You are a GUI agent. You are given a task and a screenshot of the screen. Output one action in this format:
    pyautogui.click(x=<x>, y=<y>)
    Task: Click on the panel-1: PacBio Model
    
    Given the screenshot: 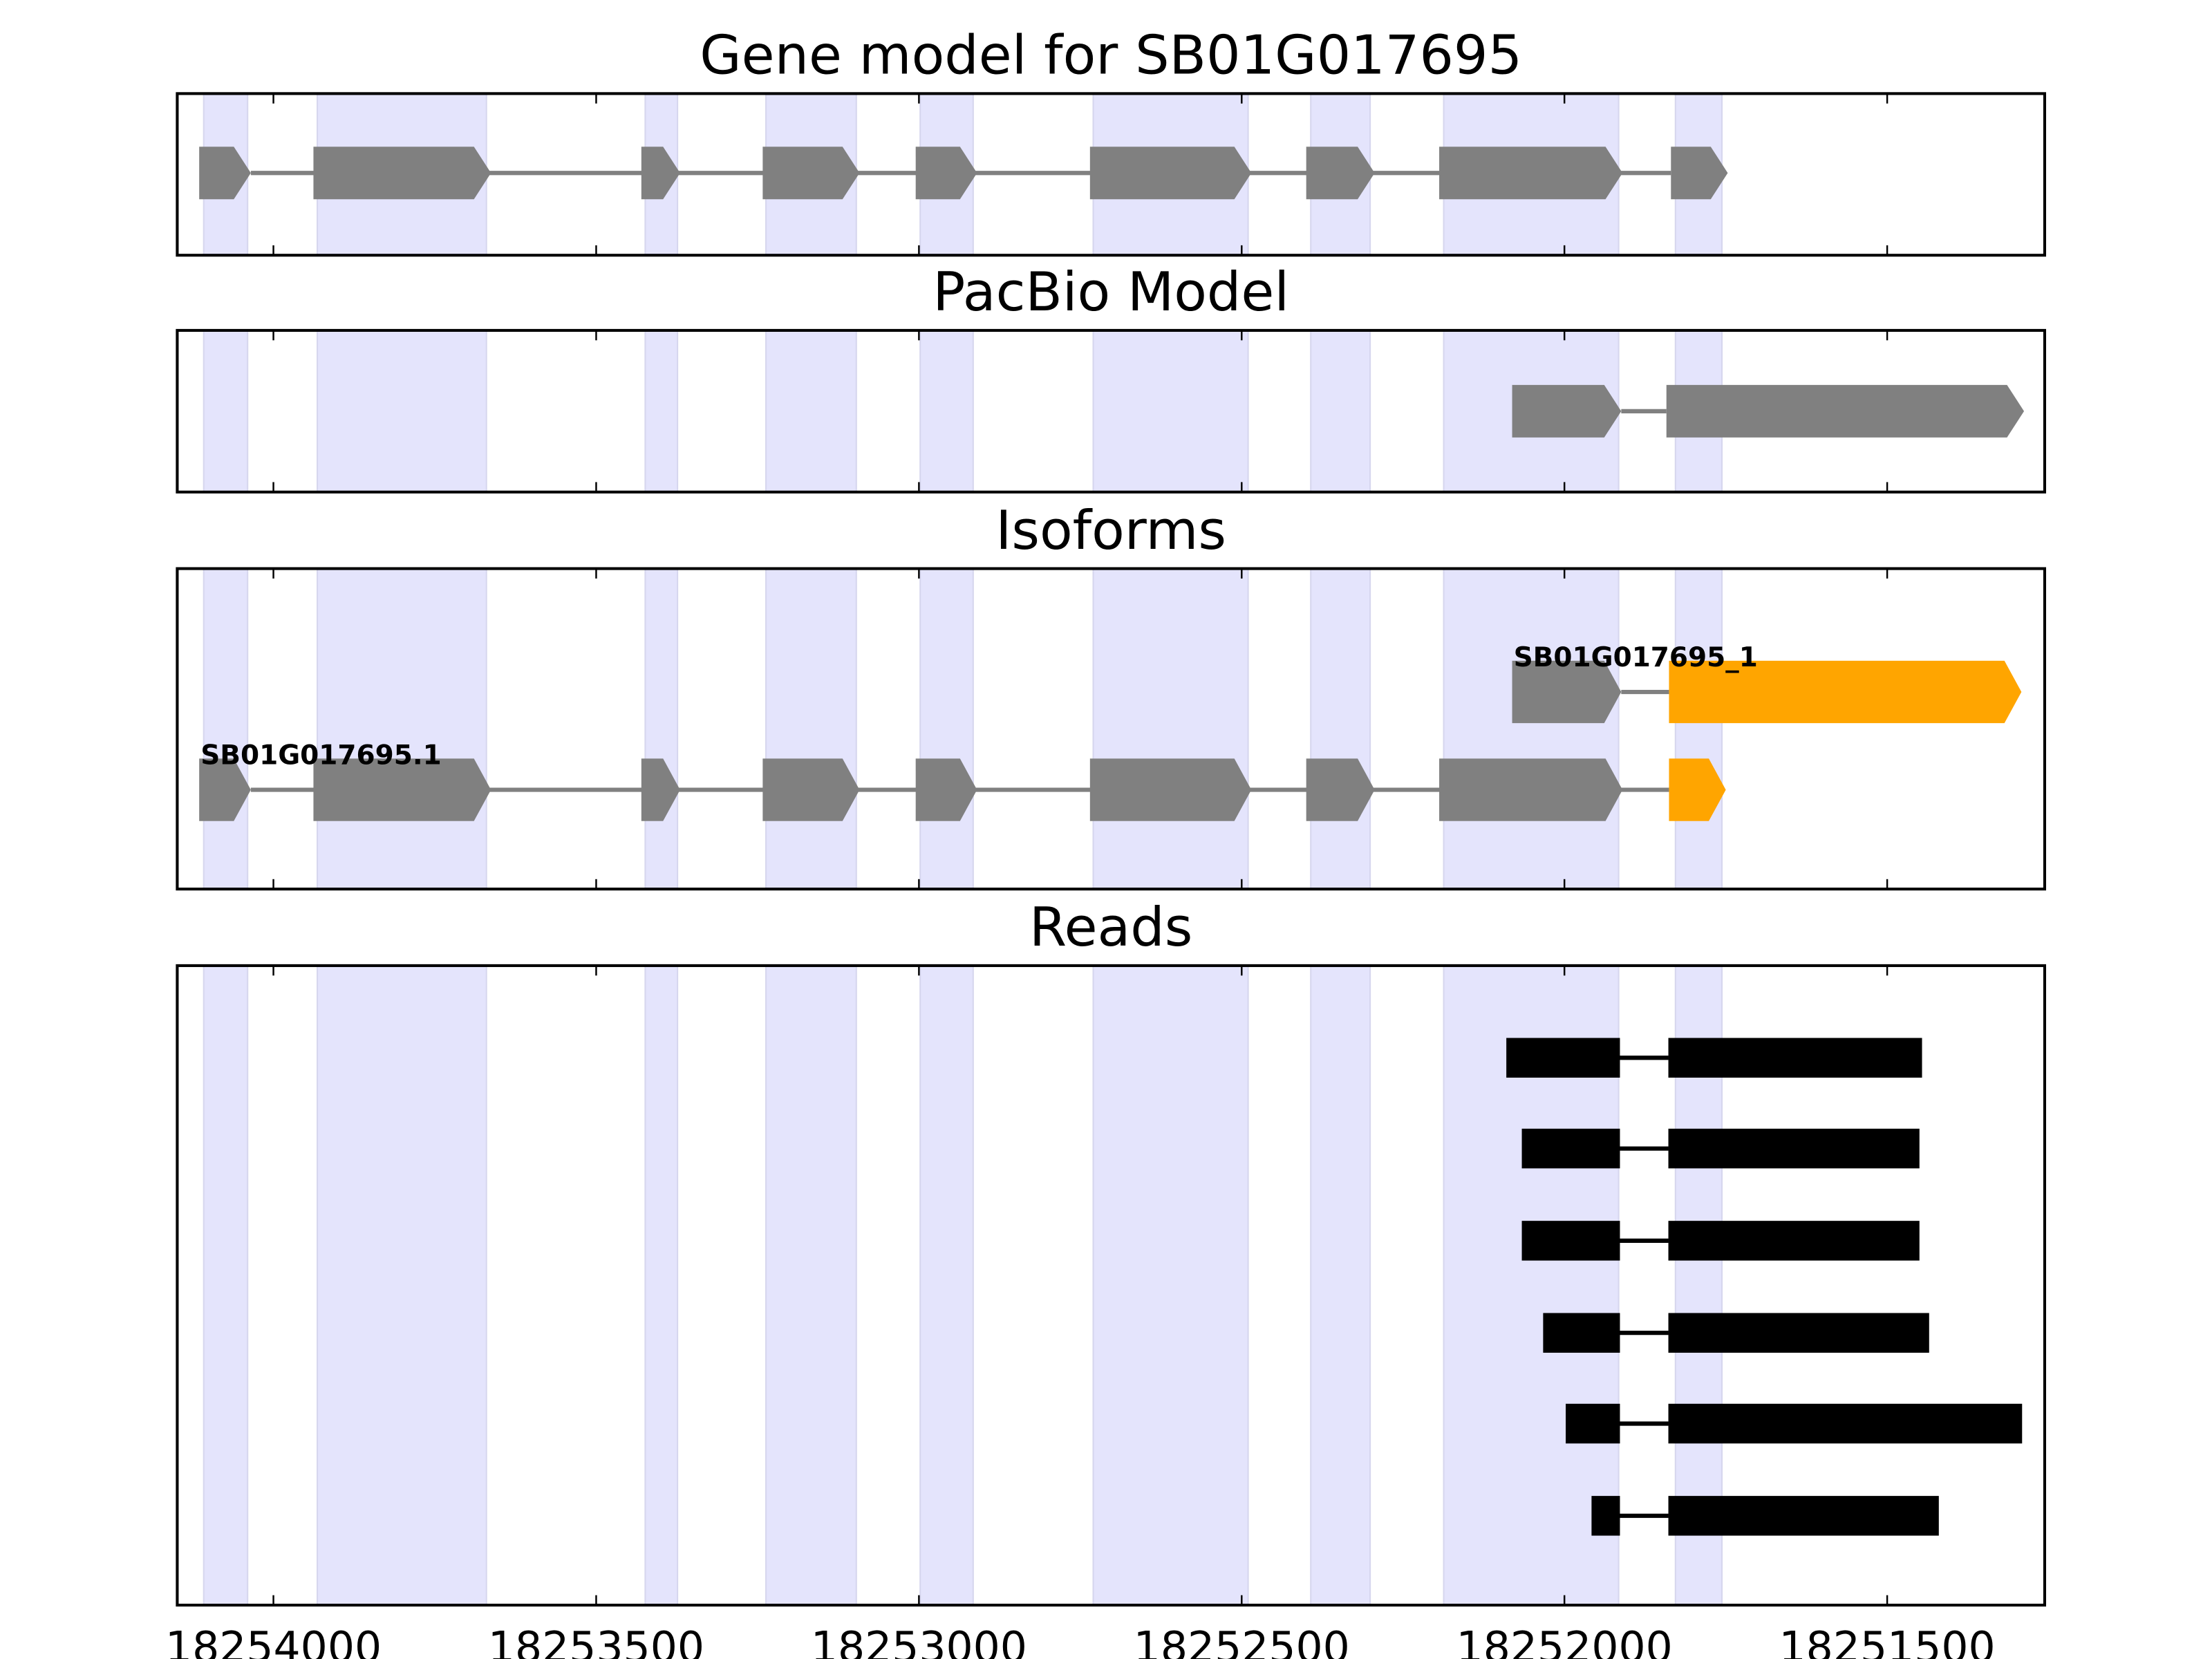 What is the action you would take?
    pyautogui.click(x=1111, y=378)
    